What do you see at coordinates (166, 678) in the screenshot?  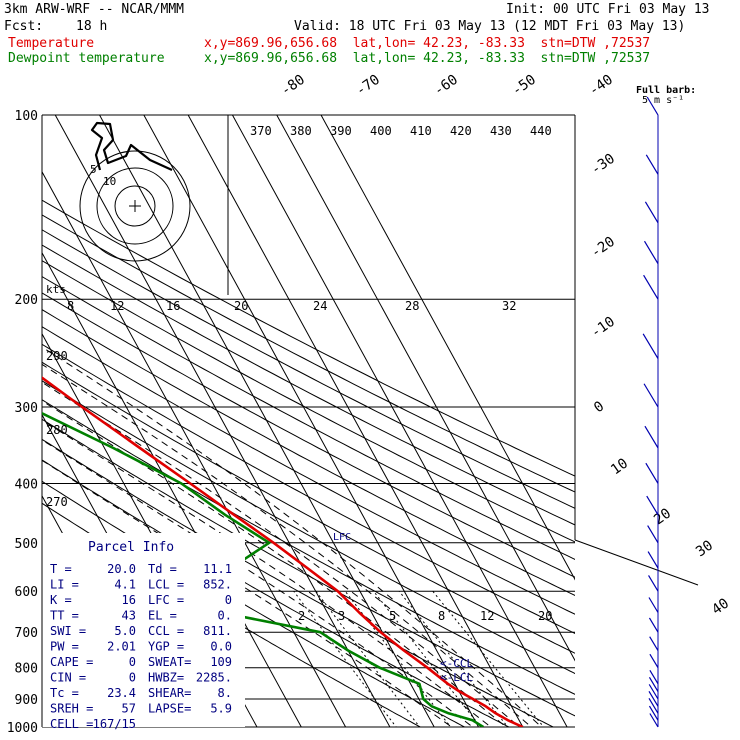 I see `parcel-info-cell: HWBZ=` at bounding box center [166, 678].